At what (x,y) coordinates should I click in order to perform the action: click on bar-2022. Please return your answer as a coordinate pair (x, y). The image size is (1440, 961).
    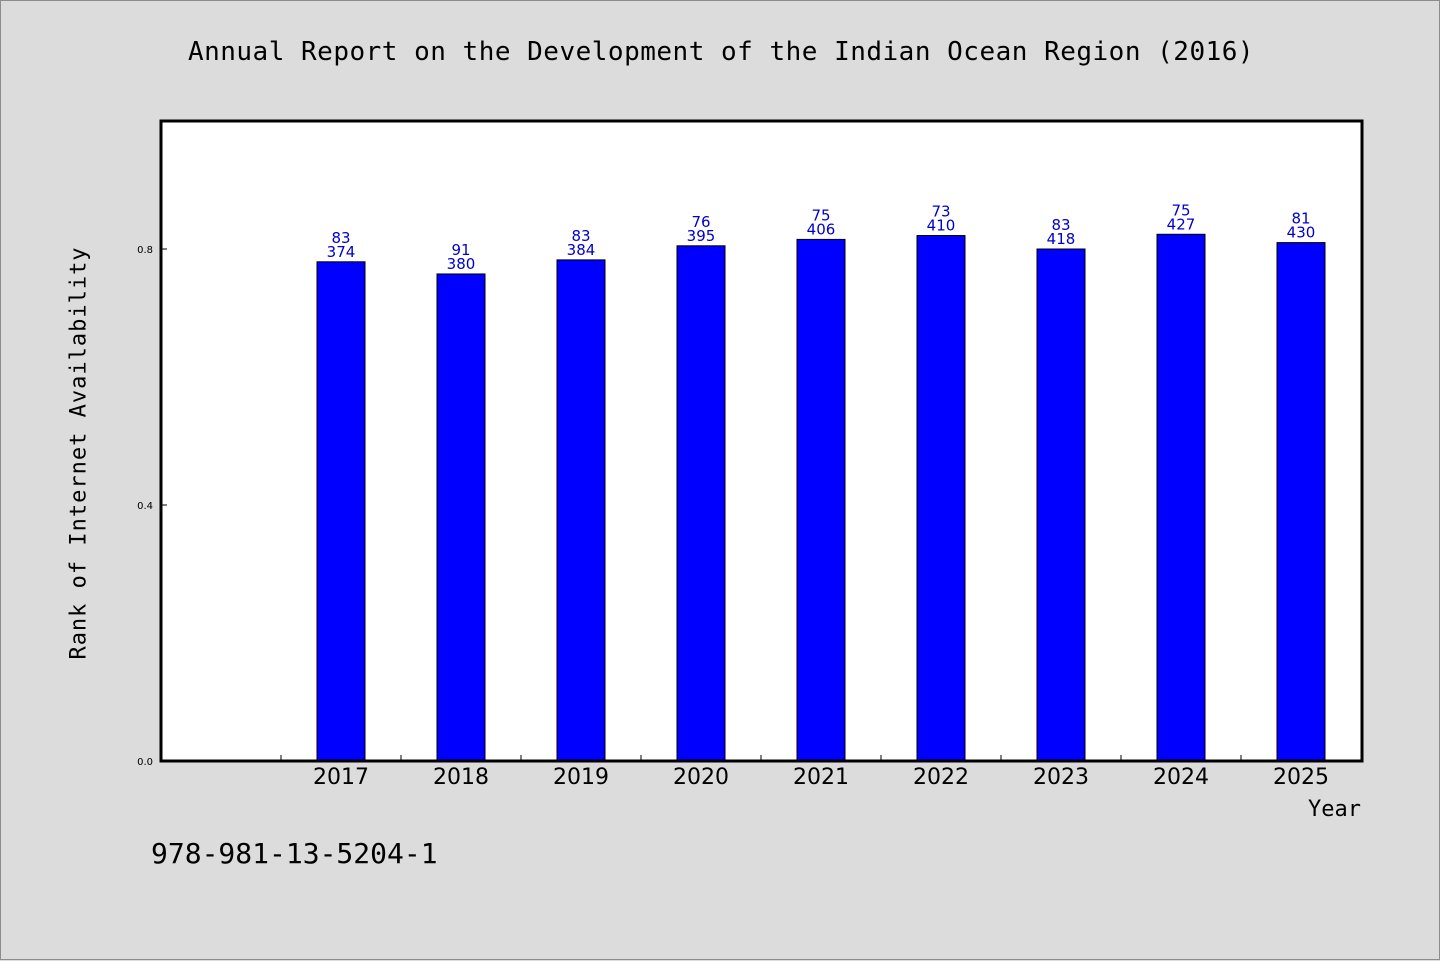
    Looking at the image, I should click on (941, 498).